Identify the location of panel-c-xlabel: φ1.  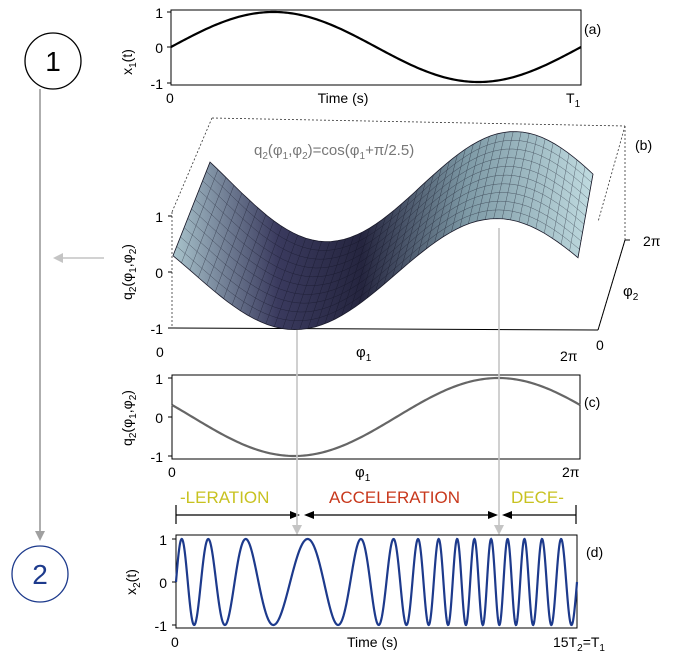
(363, 474).